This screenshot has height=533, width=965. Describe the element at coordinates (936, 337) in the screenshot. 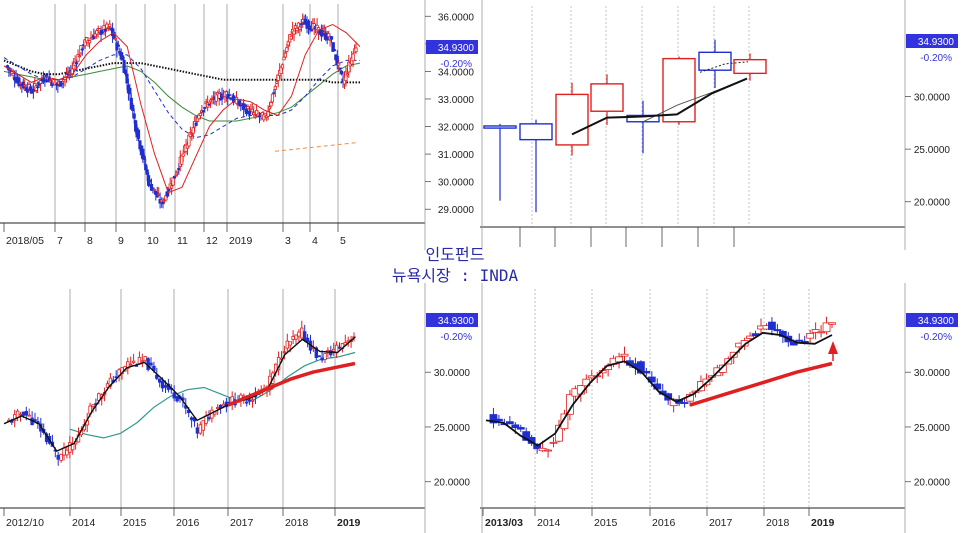

I see `monthly-change-pct: -0.20%` at that location.